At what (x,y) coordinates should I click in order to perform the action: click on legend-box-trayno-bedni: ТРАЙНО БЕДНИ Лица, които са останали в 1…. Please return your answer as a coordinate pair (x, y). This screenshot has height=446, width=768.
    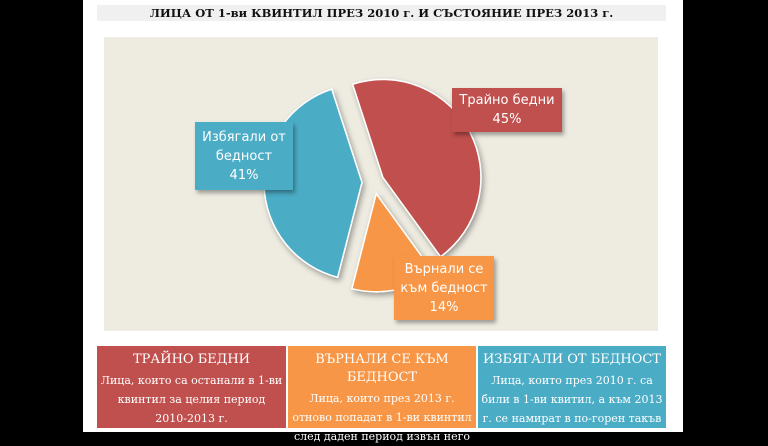
    Looking at the image, I should click on (191, 387).